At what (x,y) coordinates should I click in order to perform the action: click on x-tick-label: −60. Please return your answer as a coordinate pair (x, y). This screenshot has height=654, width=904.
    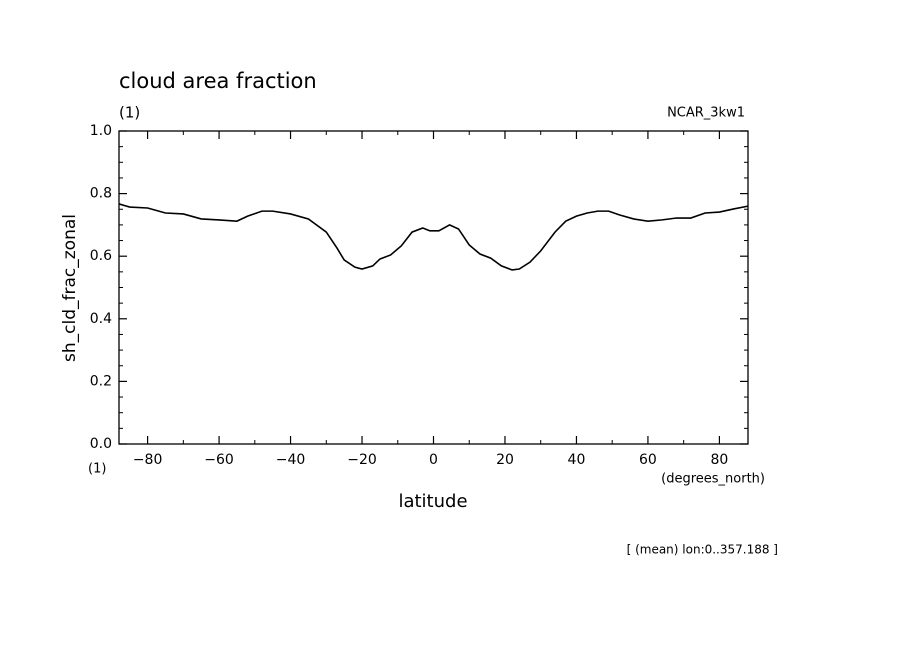
    Looking at the image, I should click on (219, 460).